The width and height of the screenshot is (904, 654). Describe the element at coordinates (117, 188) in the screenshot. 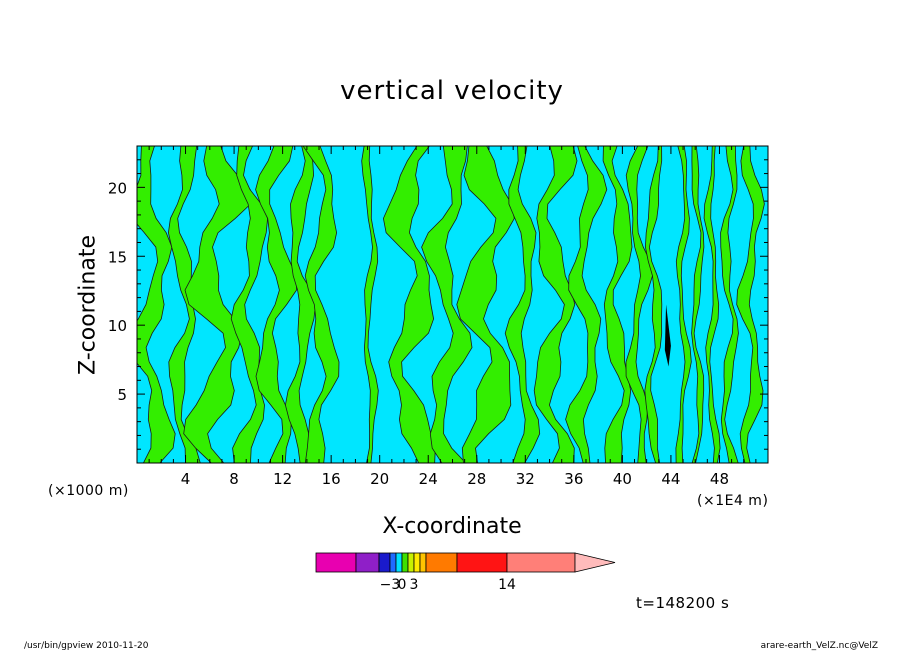

I see `y-tick-label: 20` at that location.